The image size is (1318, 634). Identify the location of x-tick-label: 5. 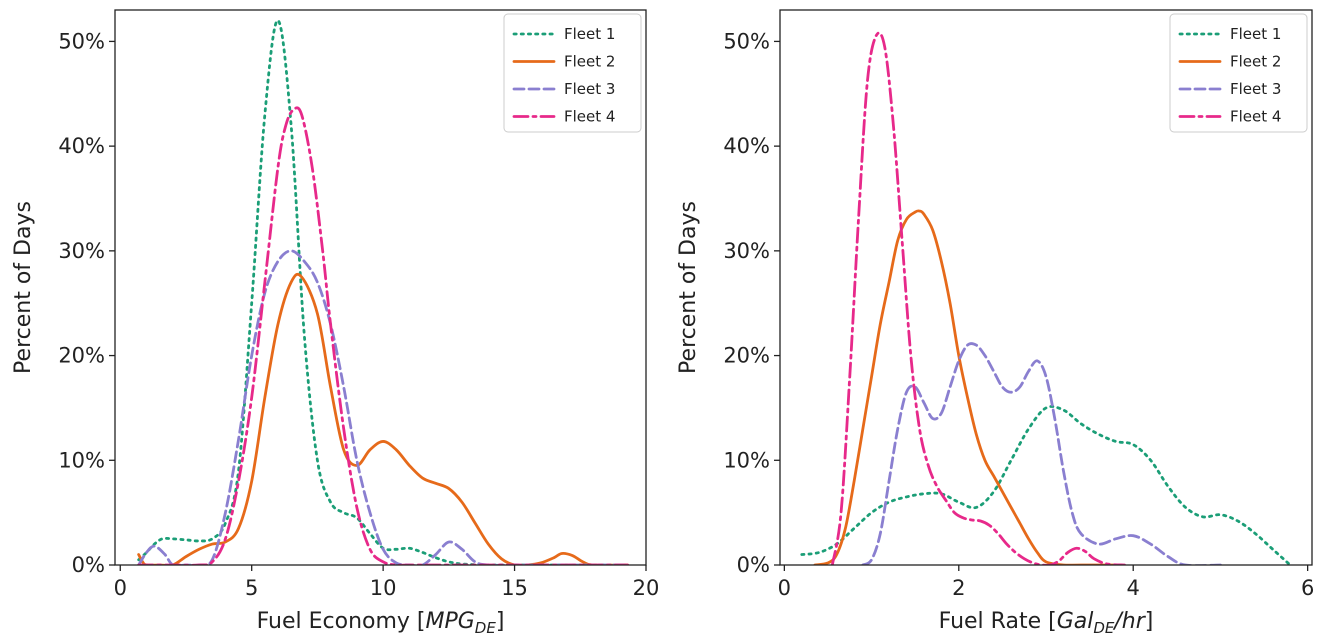
(251, 588).